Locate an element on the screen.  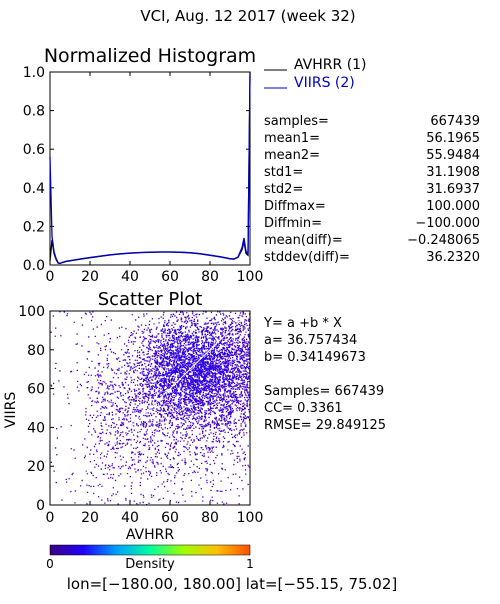
scatter-y-tick-label: 80 is located at coordinates (36, 351).